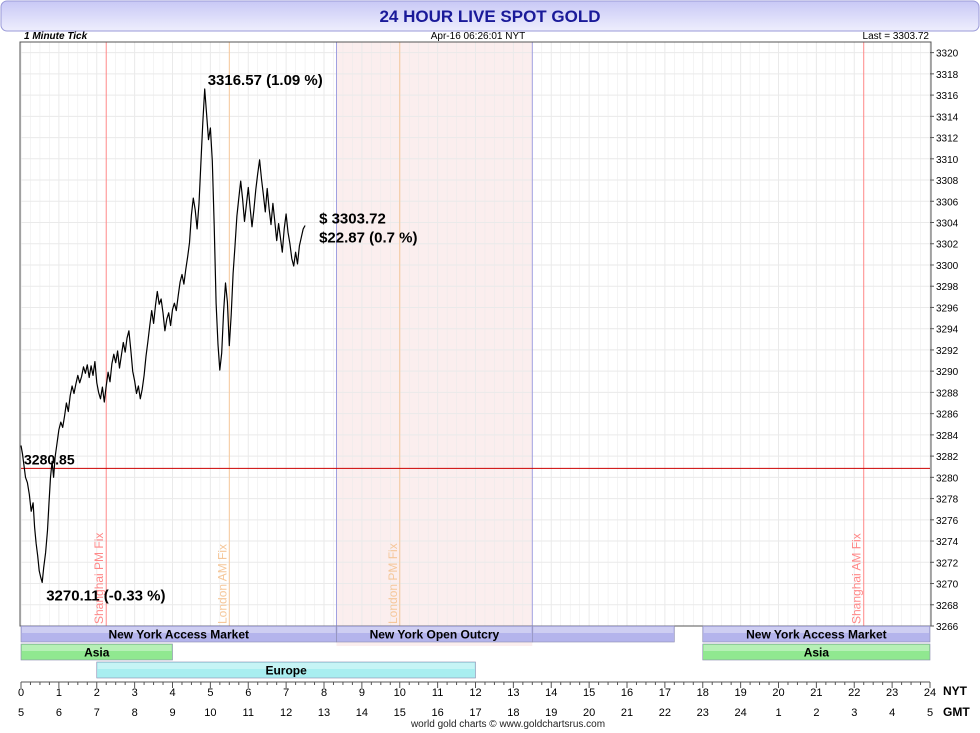  Describe the element at coordinates (947, 393) in the screenshot. I see `y-tick-label: 3288` at that location.